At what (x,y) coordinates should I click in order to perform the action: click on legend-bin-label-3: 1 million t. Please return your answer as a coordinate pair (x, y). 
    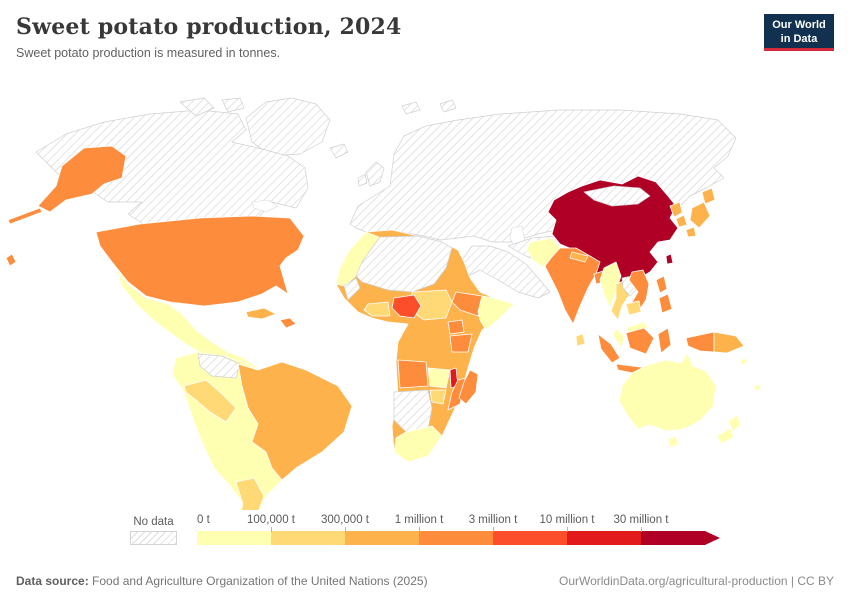
    Looking at the image, I should click on (419, 520).